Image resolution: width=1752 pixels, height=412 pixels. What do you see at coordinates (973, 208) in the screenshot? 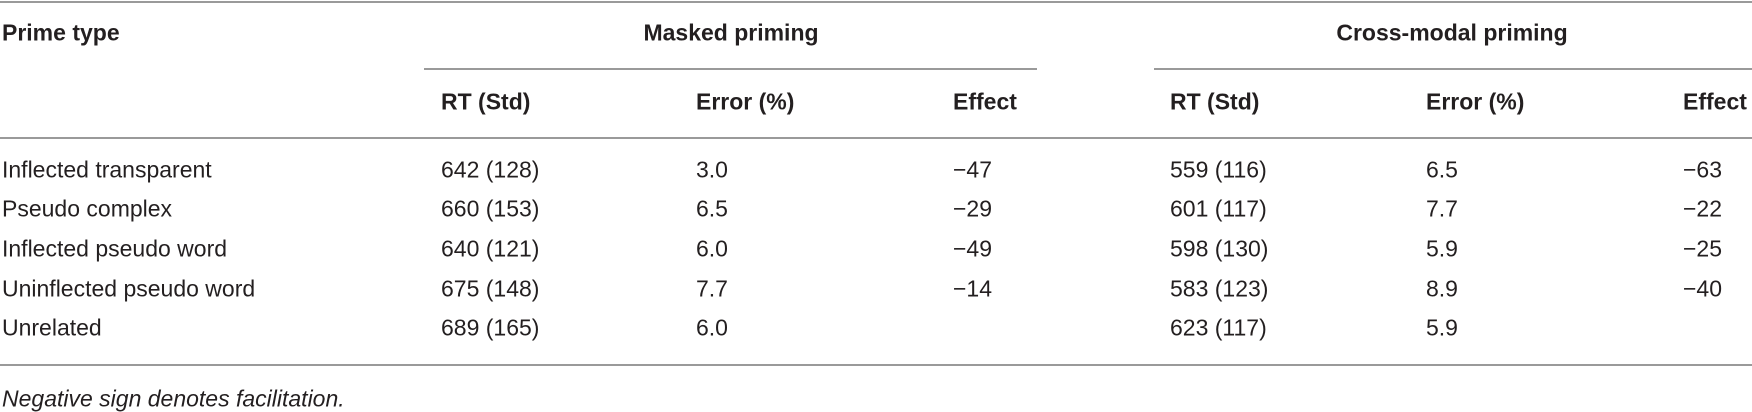
I see `cell: −29` at bounding box center [973, 208].